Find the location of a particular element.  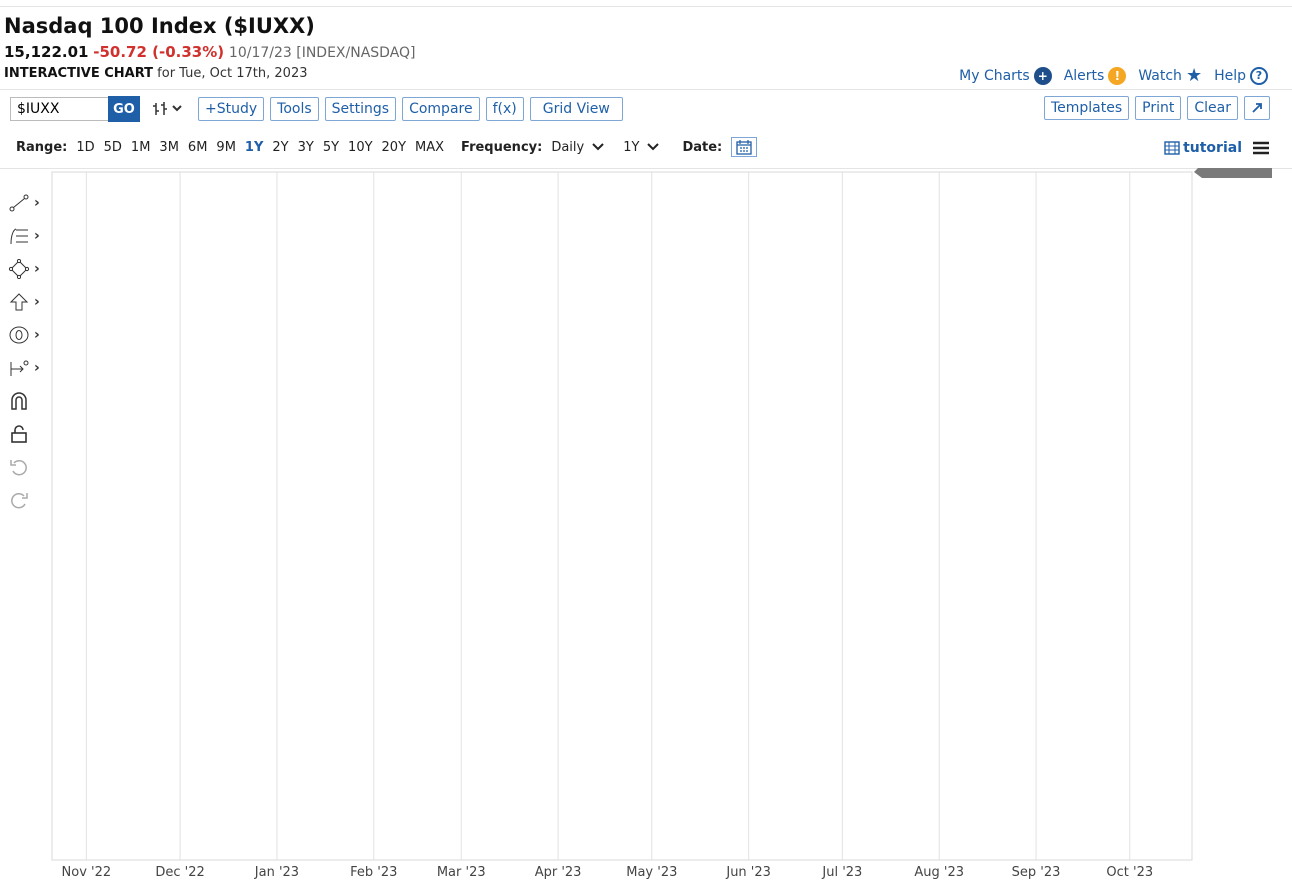

watch-link: Watch ★ is located at coordinates (1170, 75).